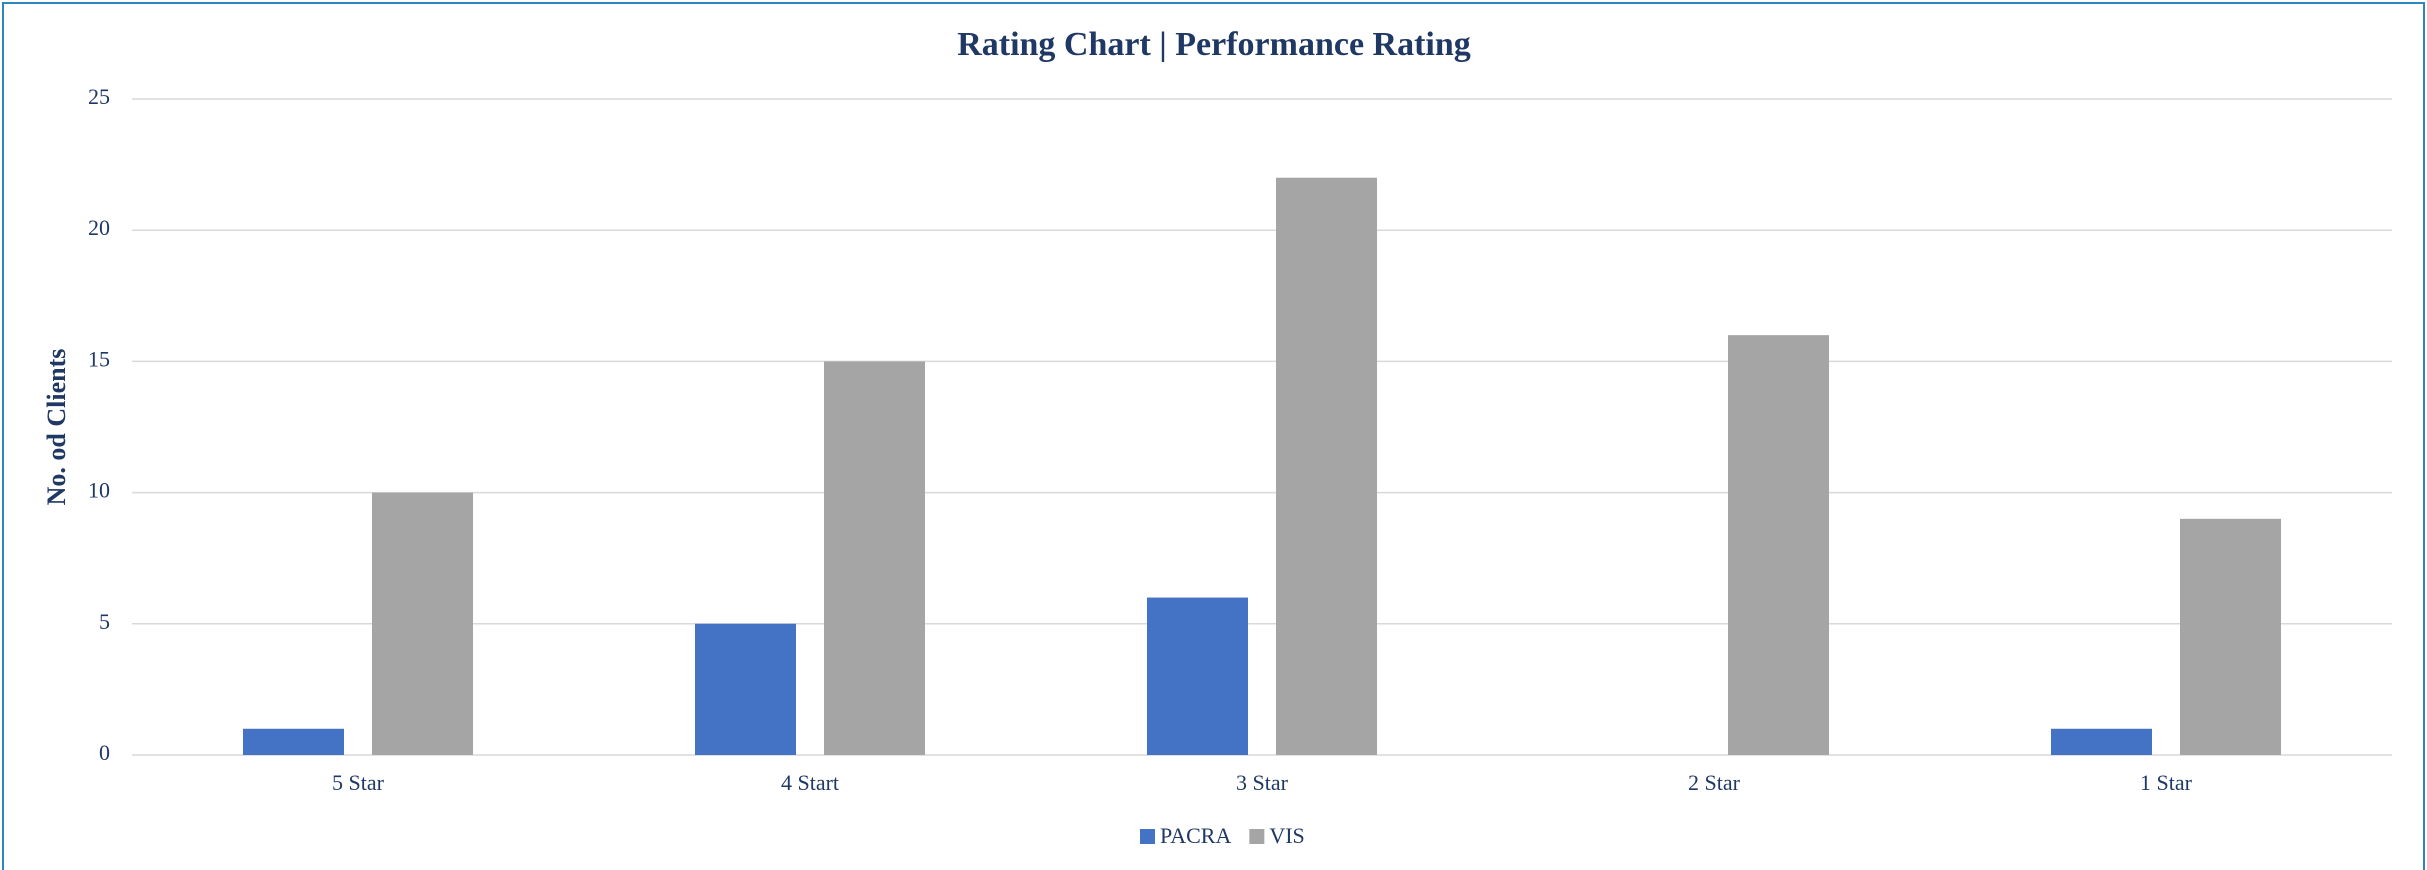  I want to click on x-tick-label: 4 Start, so click(810, 782).